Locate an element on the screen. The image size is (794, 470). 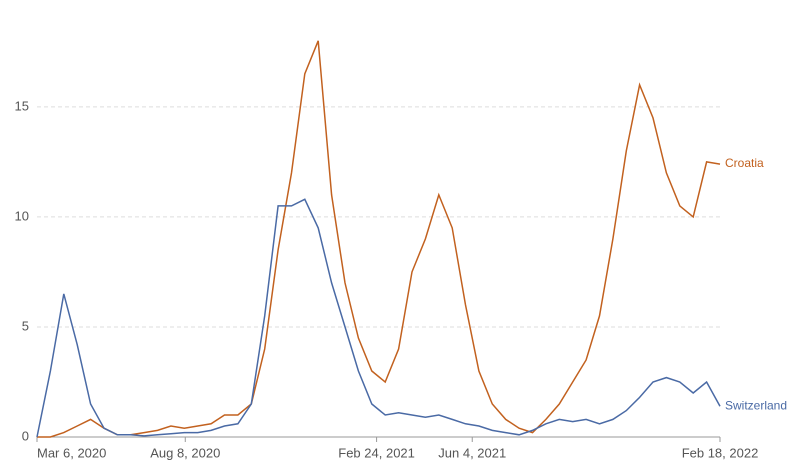
x-tick-label: Feb 24, 2021 is located at coordinates (376, 452).